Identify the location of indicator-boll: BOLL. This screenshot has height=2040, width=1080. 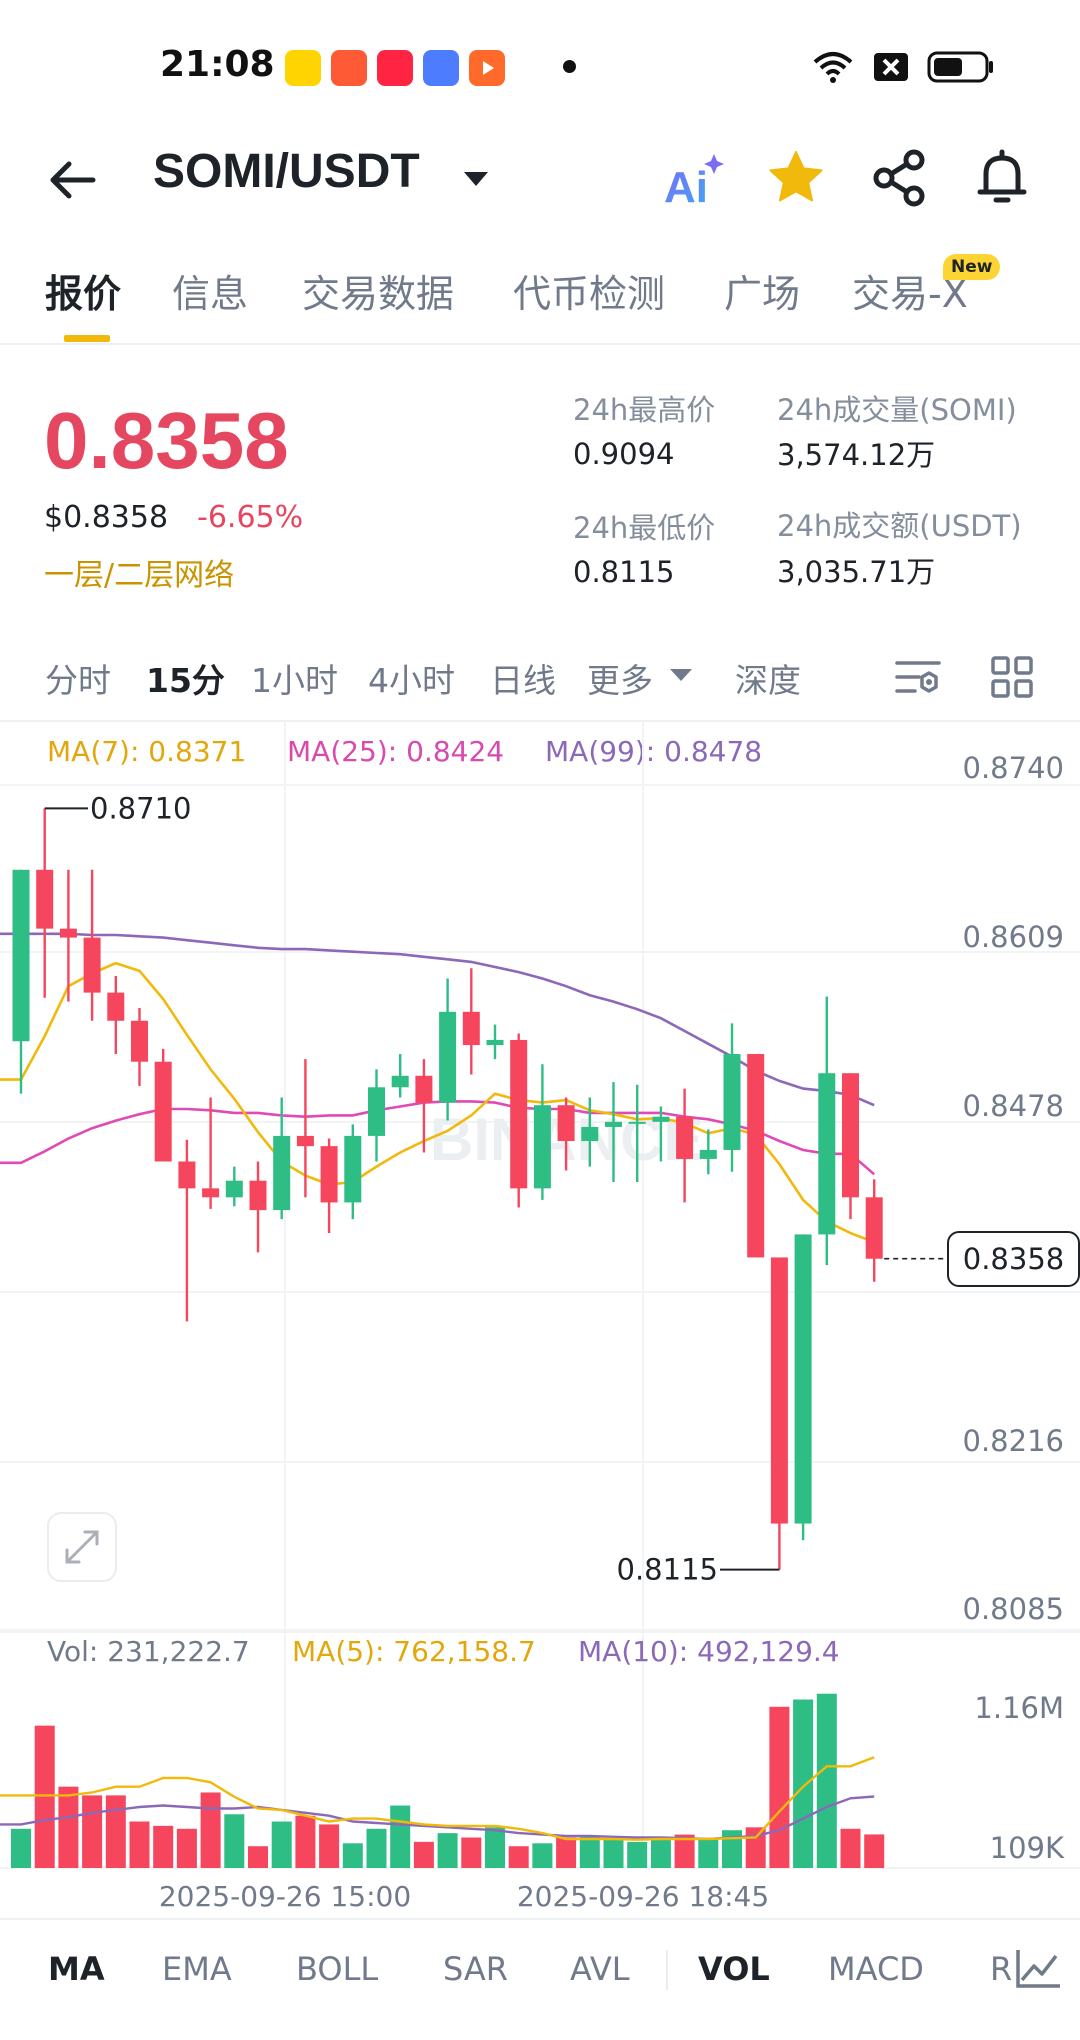
(337, 1969).